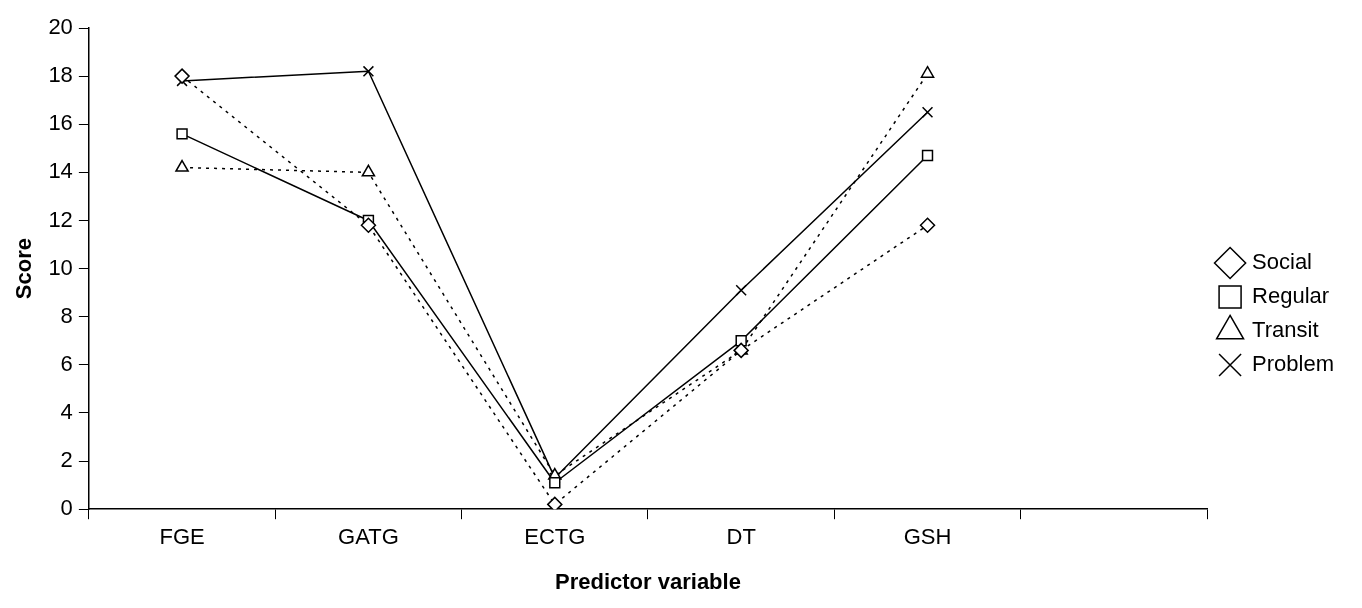 The width and height of the screenshot is (1362, 608). I want to click on y-tick-label: 20, so click(60, 27).